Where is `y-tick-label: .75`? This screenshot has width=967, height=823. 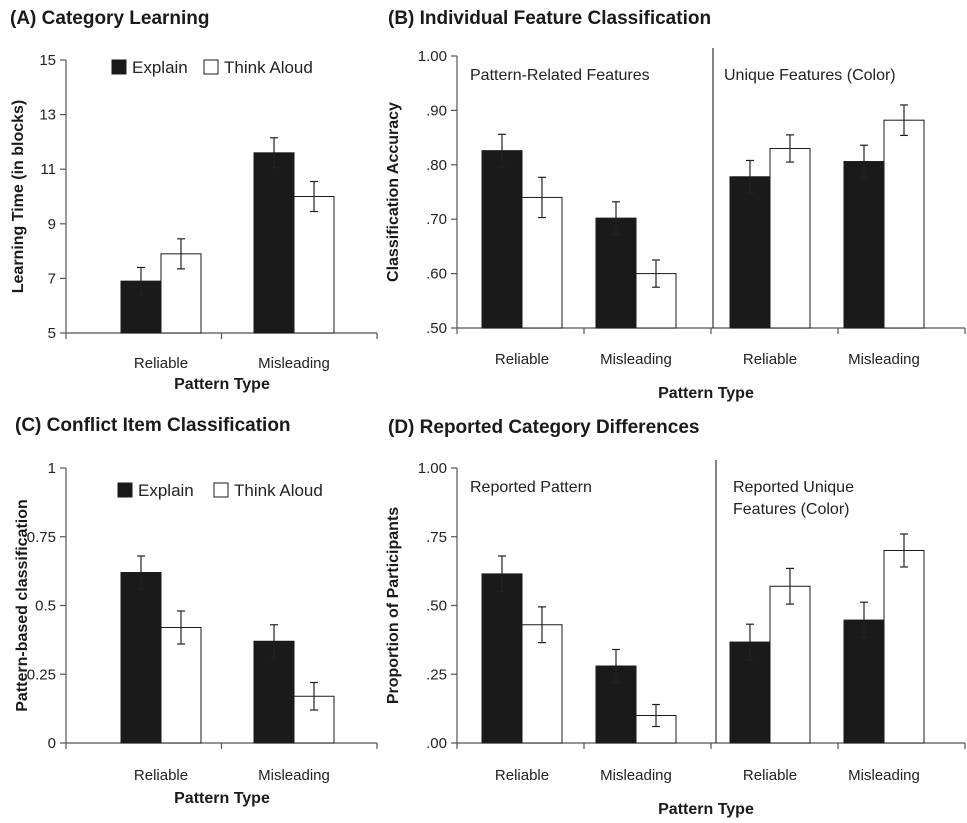 y-tick-label: .75 is located at coordinates (436, 537).